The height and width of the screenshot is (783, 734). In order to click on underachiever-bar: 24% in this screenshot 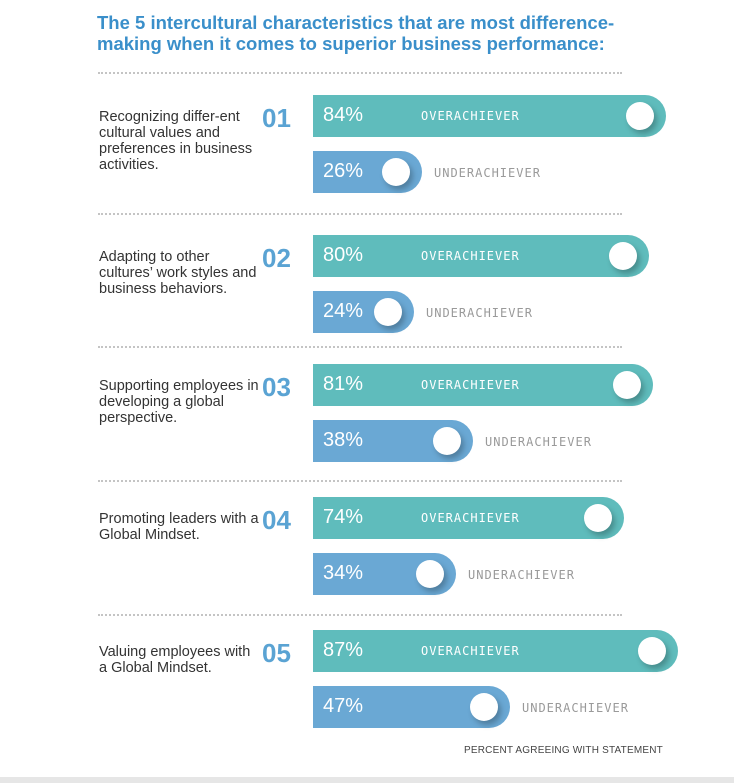, I will do `click(363, 312)`.